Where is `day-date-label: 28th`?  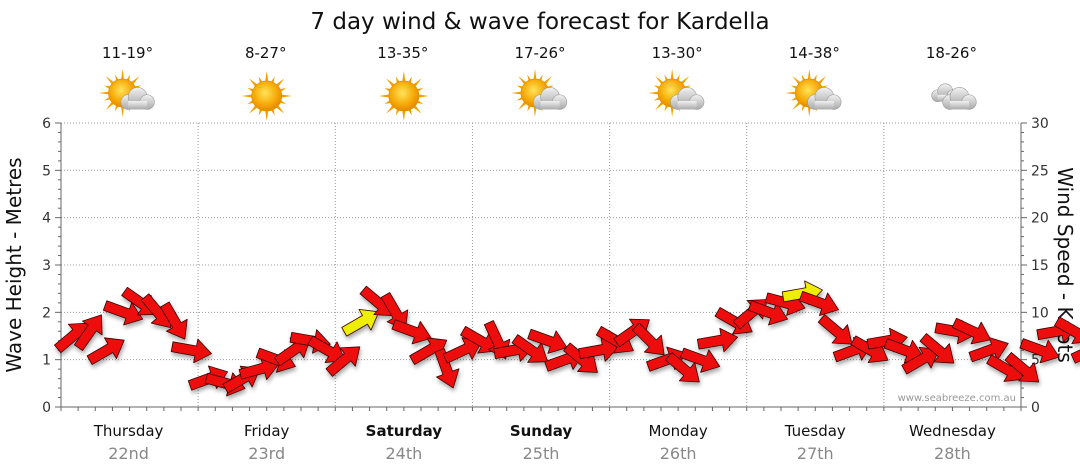
day-date-label: 28th is located at coordinates (952, 453).